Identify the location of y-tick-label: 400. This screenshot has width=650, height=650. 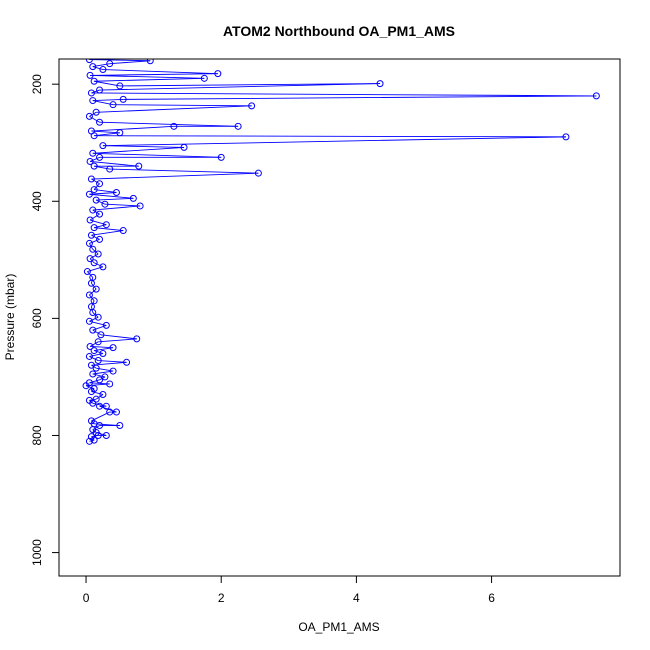
(37, 201).